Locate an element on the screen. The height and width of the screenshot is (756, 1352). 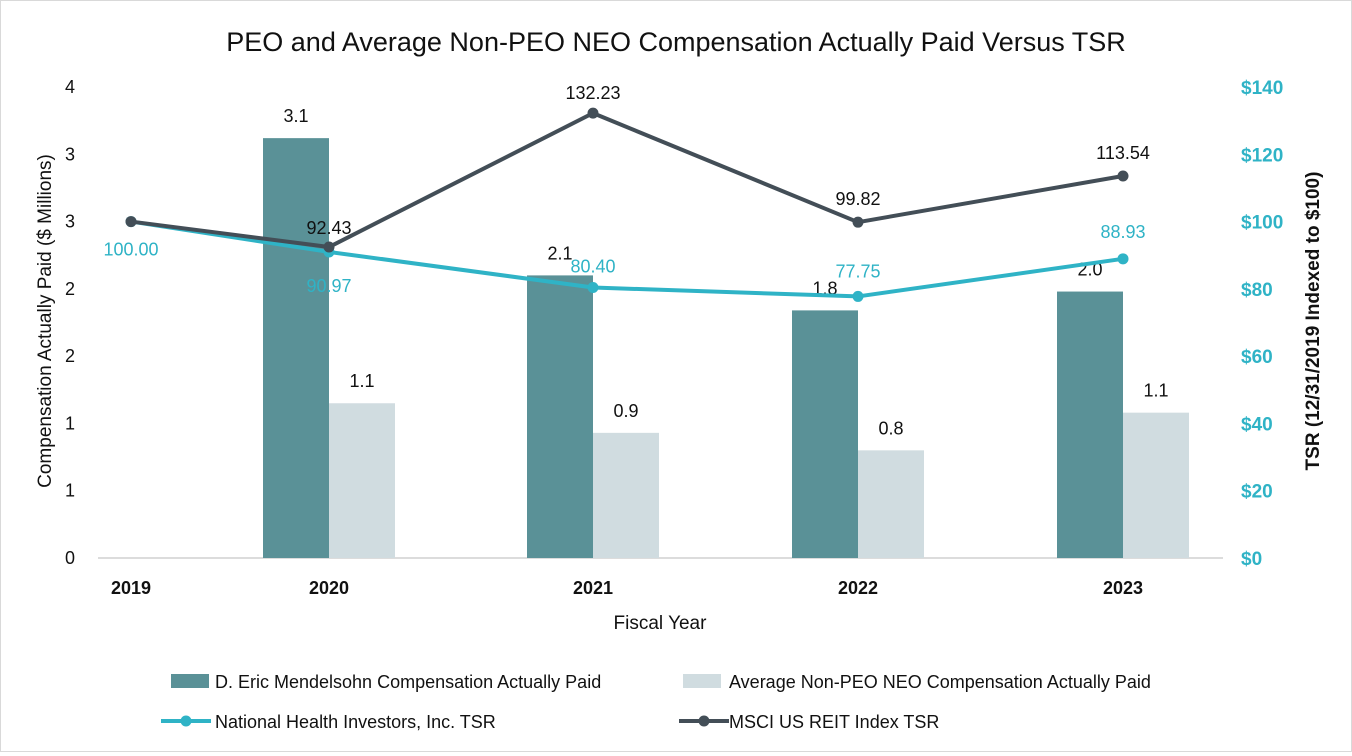
bar-peo-2022 is located at coordinates (825, 434).